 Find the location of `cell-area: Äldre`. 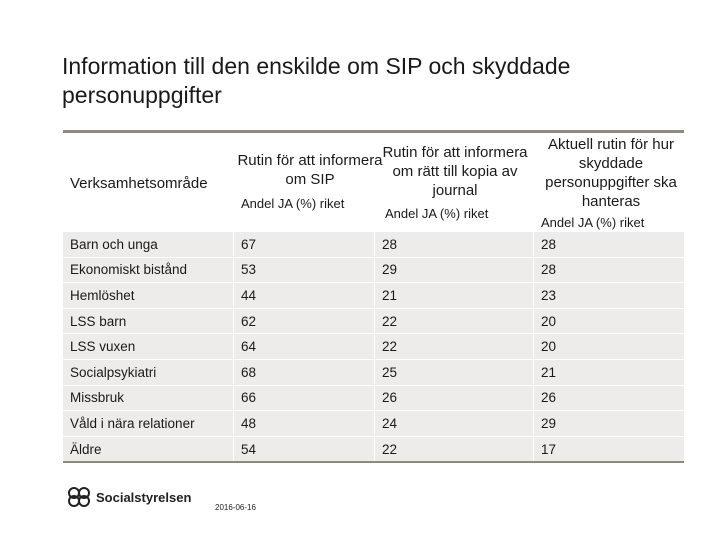

cell-area: Äldre is located at coordinates (86, 449).